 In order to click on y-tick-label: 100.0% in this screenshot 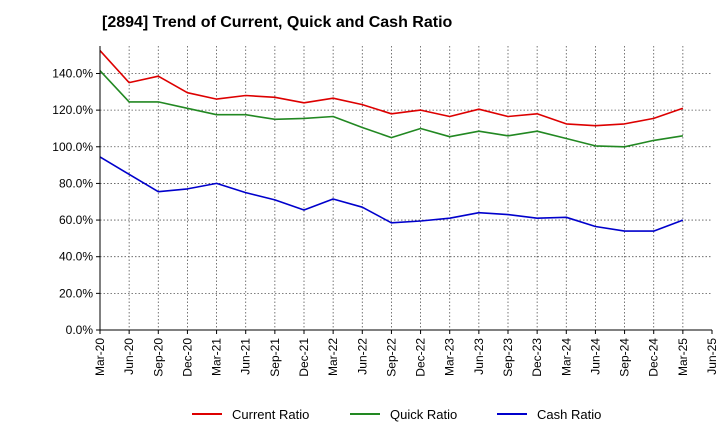, I will do `click(72, 147)`.